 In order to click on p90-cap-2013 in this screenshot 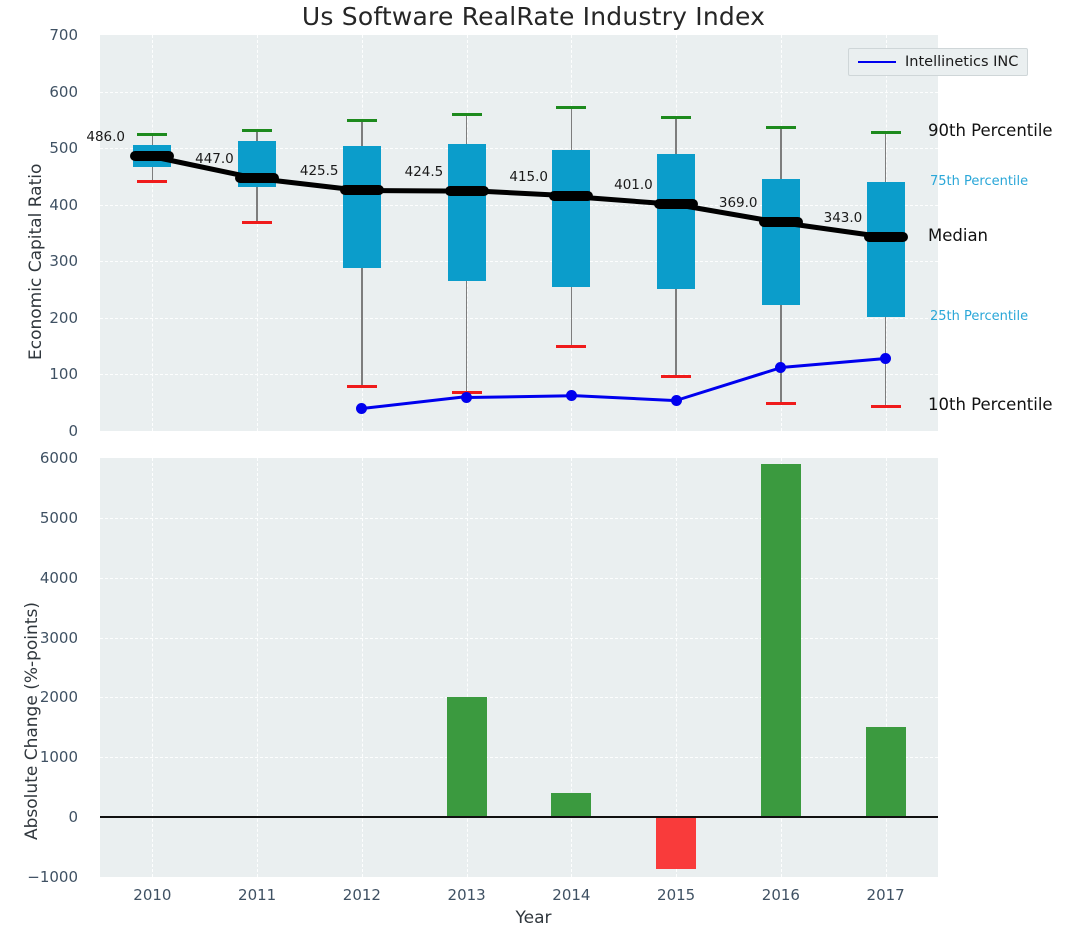, I will do `click(466, 114)`.